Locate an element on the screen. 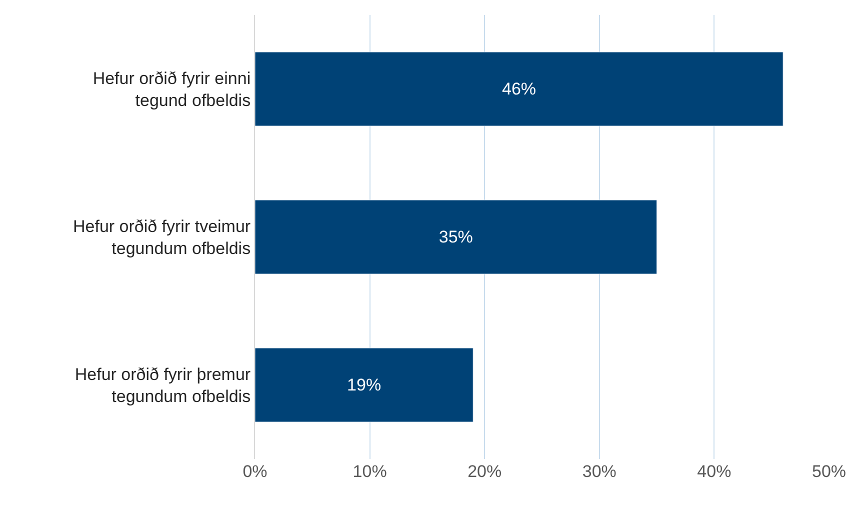  data-label: 35% is located at coordinates (455, 237).